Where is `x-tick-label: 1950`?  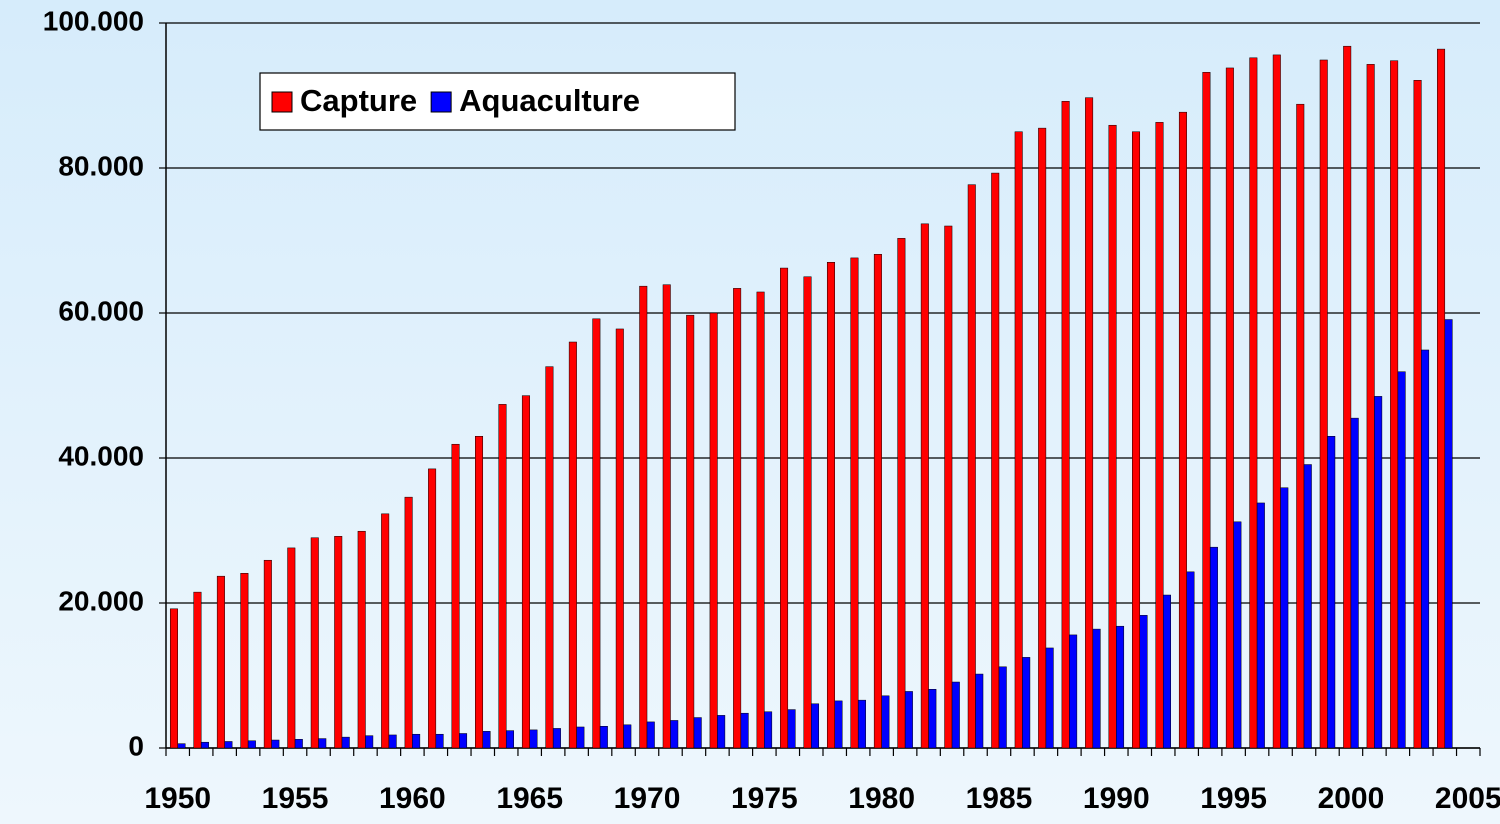
x-tick-label: 1950 is located at coordinates (177, 798).